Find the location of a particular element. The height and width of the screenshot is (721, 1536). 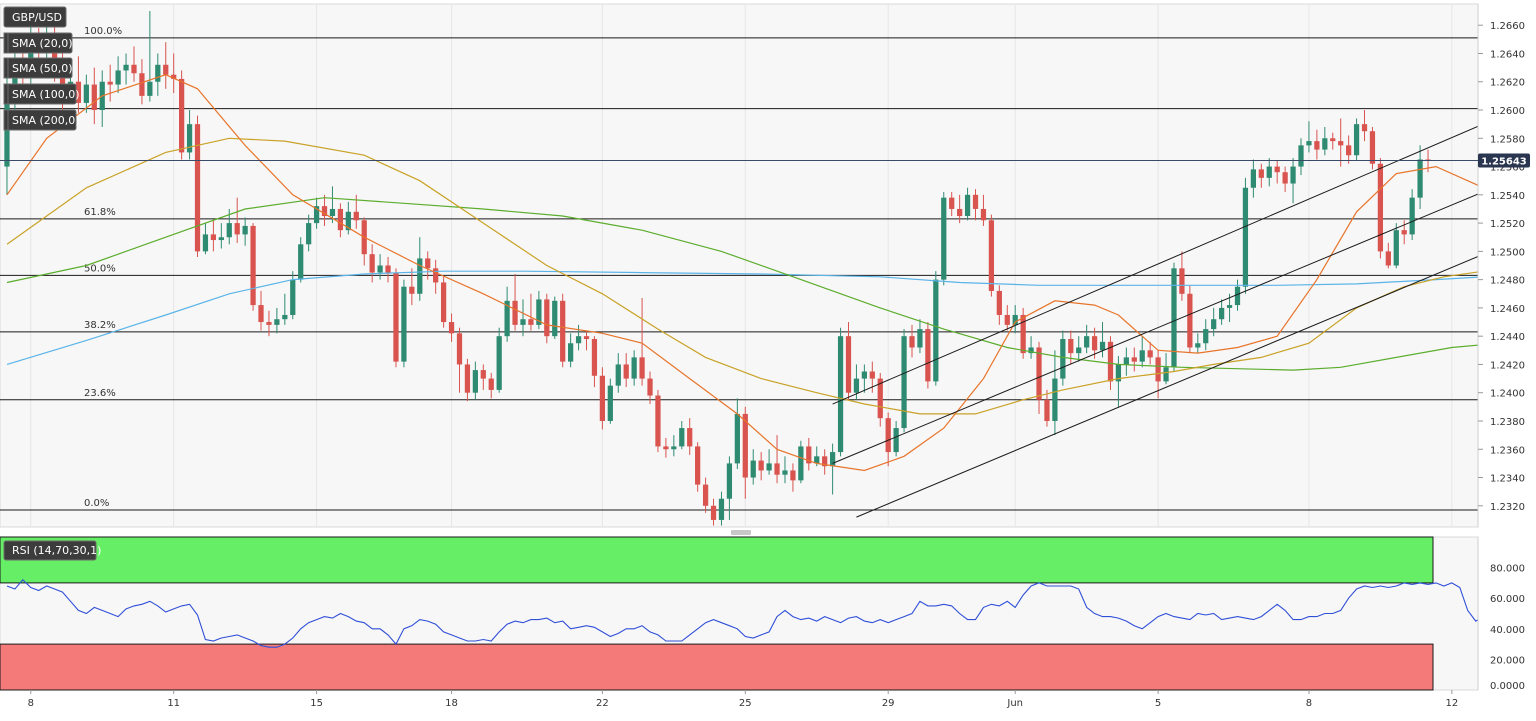

price-tick-label: 1.2620 is located at coordinates (1507, 83).